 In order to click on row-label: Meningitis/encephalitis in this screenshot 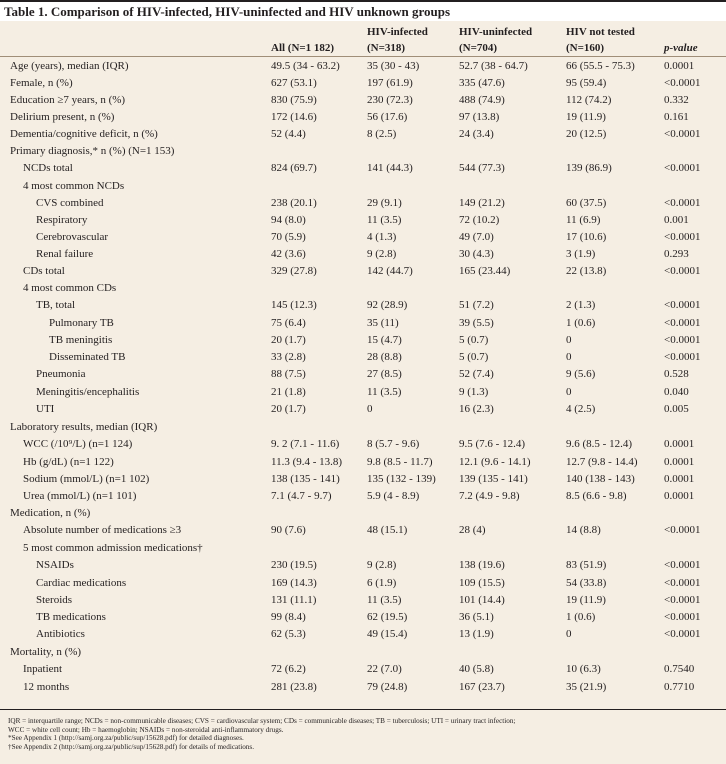, I will do `click(88, 392)`.